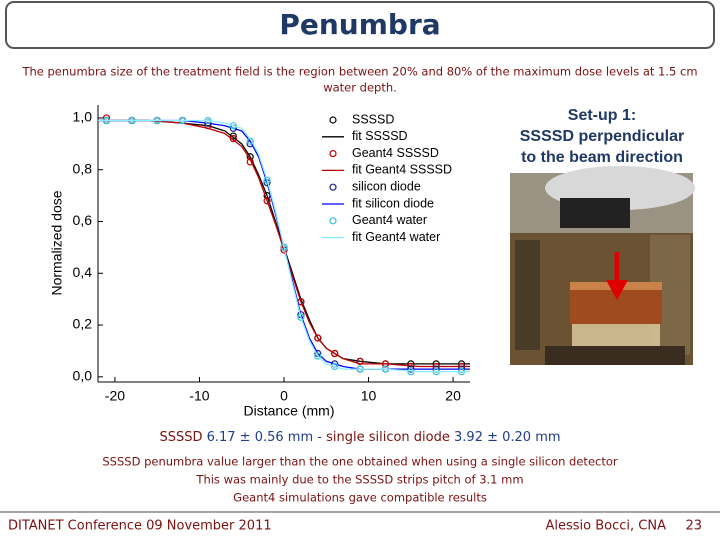 This screenshot has height=540, width=720. Describe the element at coordinates (373, 119) in the screenshot. I see `legend-label: SSSSD` at that location.